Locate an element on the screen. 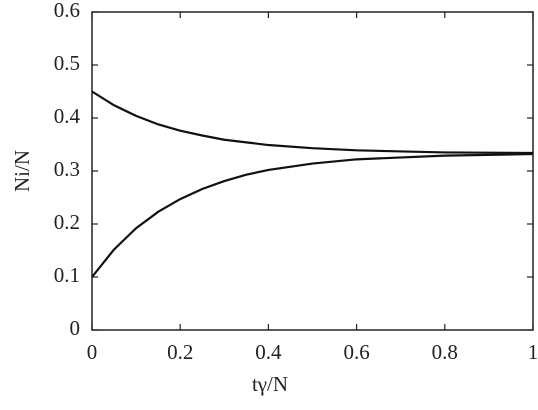 The height and width of the screenshot is (410, 538). x-tick-label: 0.2 is located at coordinates (180, 352).